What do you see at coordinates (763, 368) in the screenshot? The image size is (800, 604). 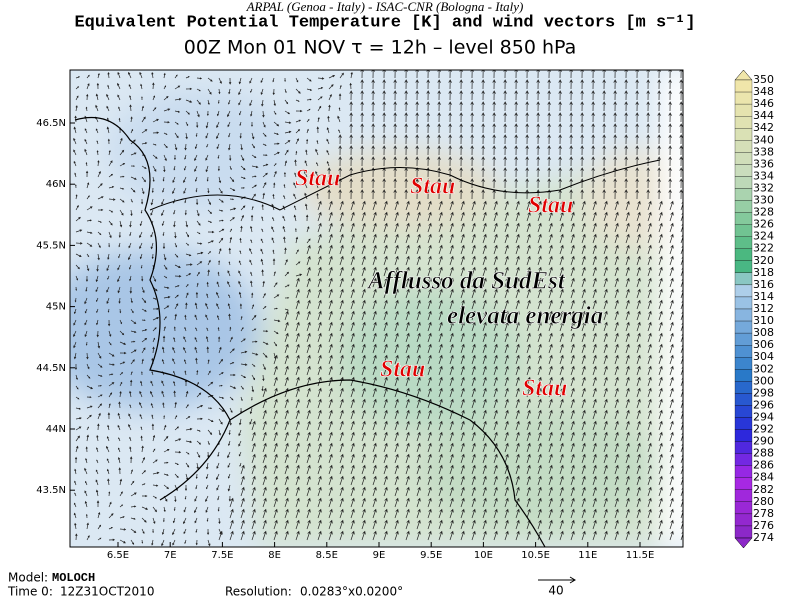 I see `colorbar-label: 302` at bounding box center [763, 368].